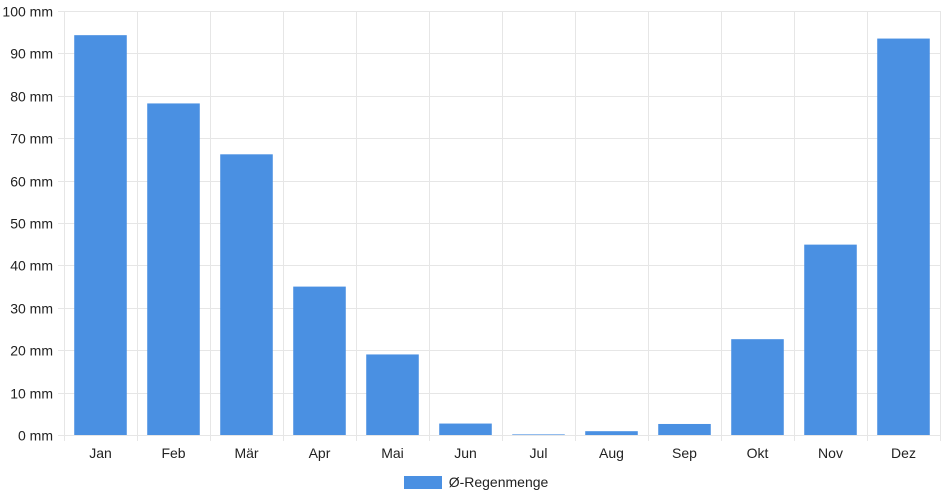 The height and width of the screenshot is (500, 952). What do you see at coordinates (31, 394) in the screenshot?
I see `y-tick-label: 10 mm` at bounding box center [31, 394].